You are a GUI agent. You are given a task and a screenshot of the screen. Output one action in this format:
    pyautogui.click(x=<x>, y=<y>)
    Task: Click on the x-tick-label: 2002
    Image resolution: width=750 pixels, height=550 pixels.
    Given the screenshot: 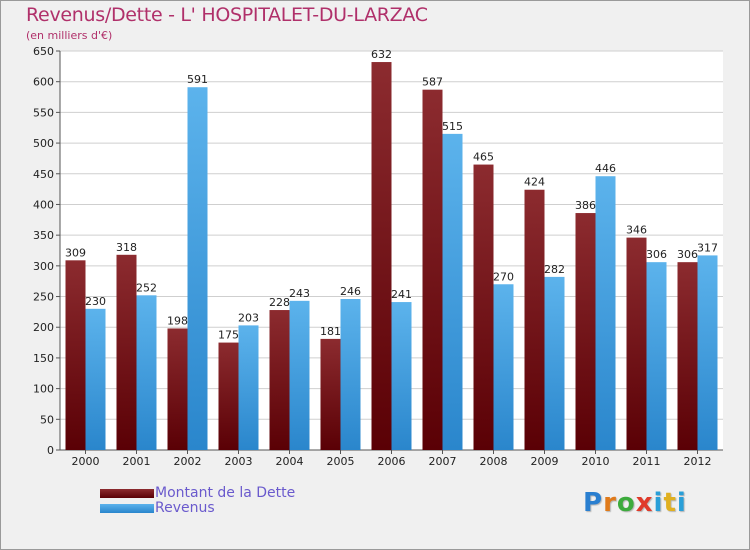 What is the action you would take?
    pyautogui.click(x=188, y=461)
    